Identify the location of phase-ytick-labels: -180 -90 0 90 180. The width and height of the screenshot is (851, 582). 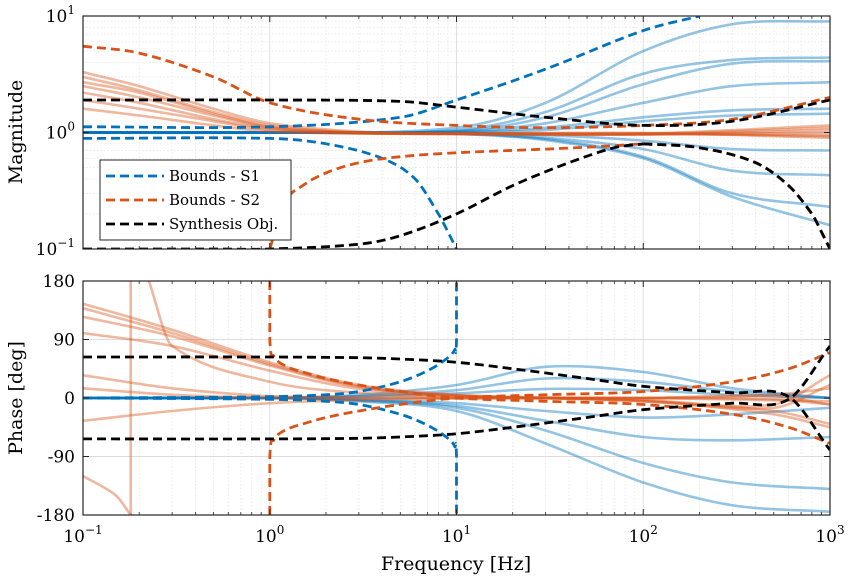
(56, 399).